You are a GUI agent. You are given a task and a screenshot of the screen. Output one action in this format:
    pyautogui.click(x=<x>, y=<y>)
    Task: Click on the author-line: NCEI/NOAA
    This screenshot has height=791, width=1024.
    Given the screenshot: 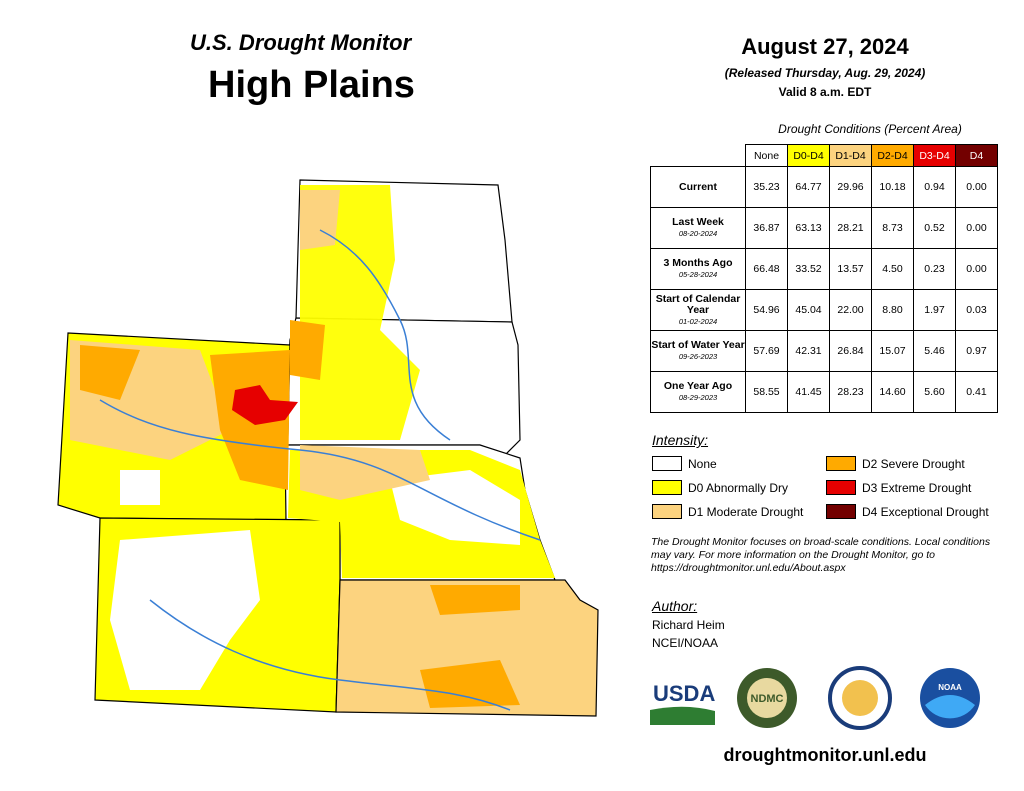 What is the action you would take?
    pyautogui.click(x=685, y=643)
    